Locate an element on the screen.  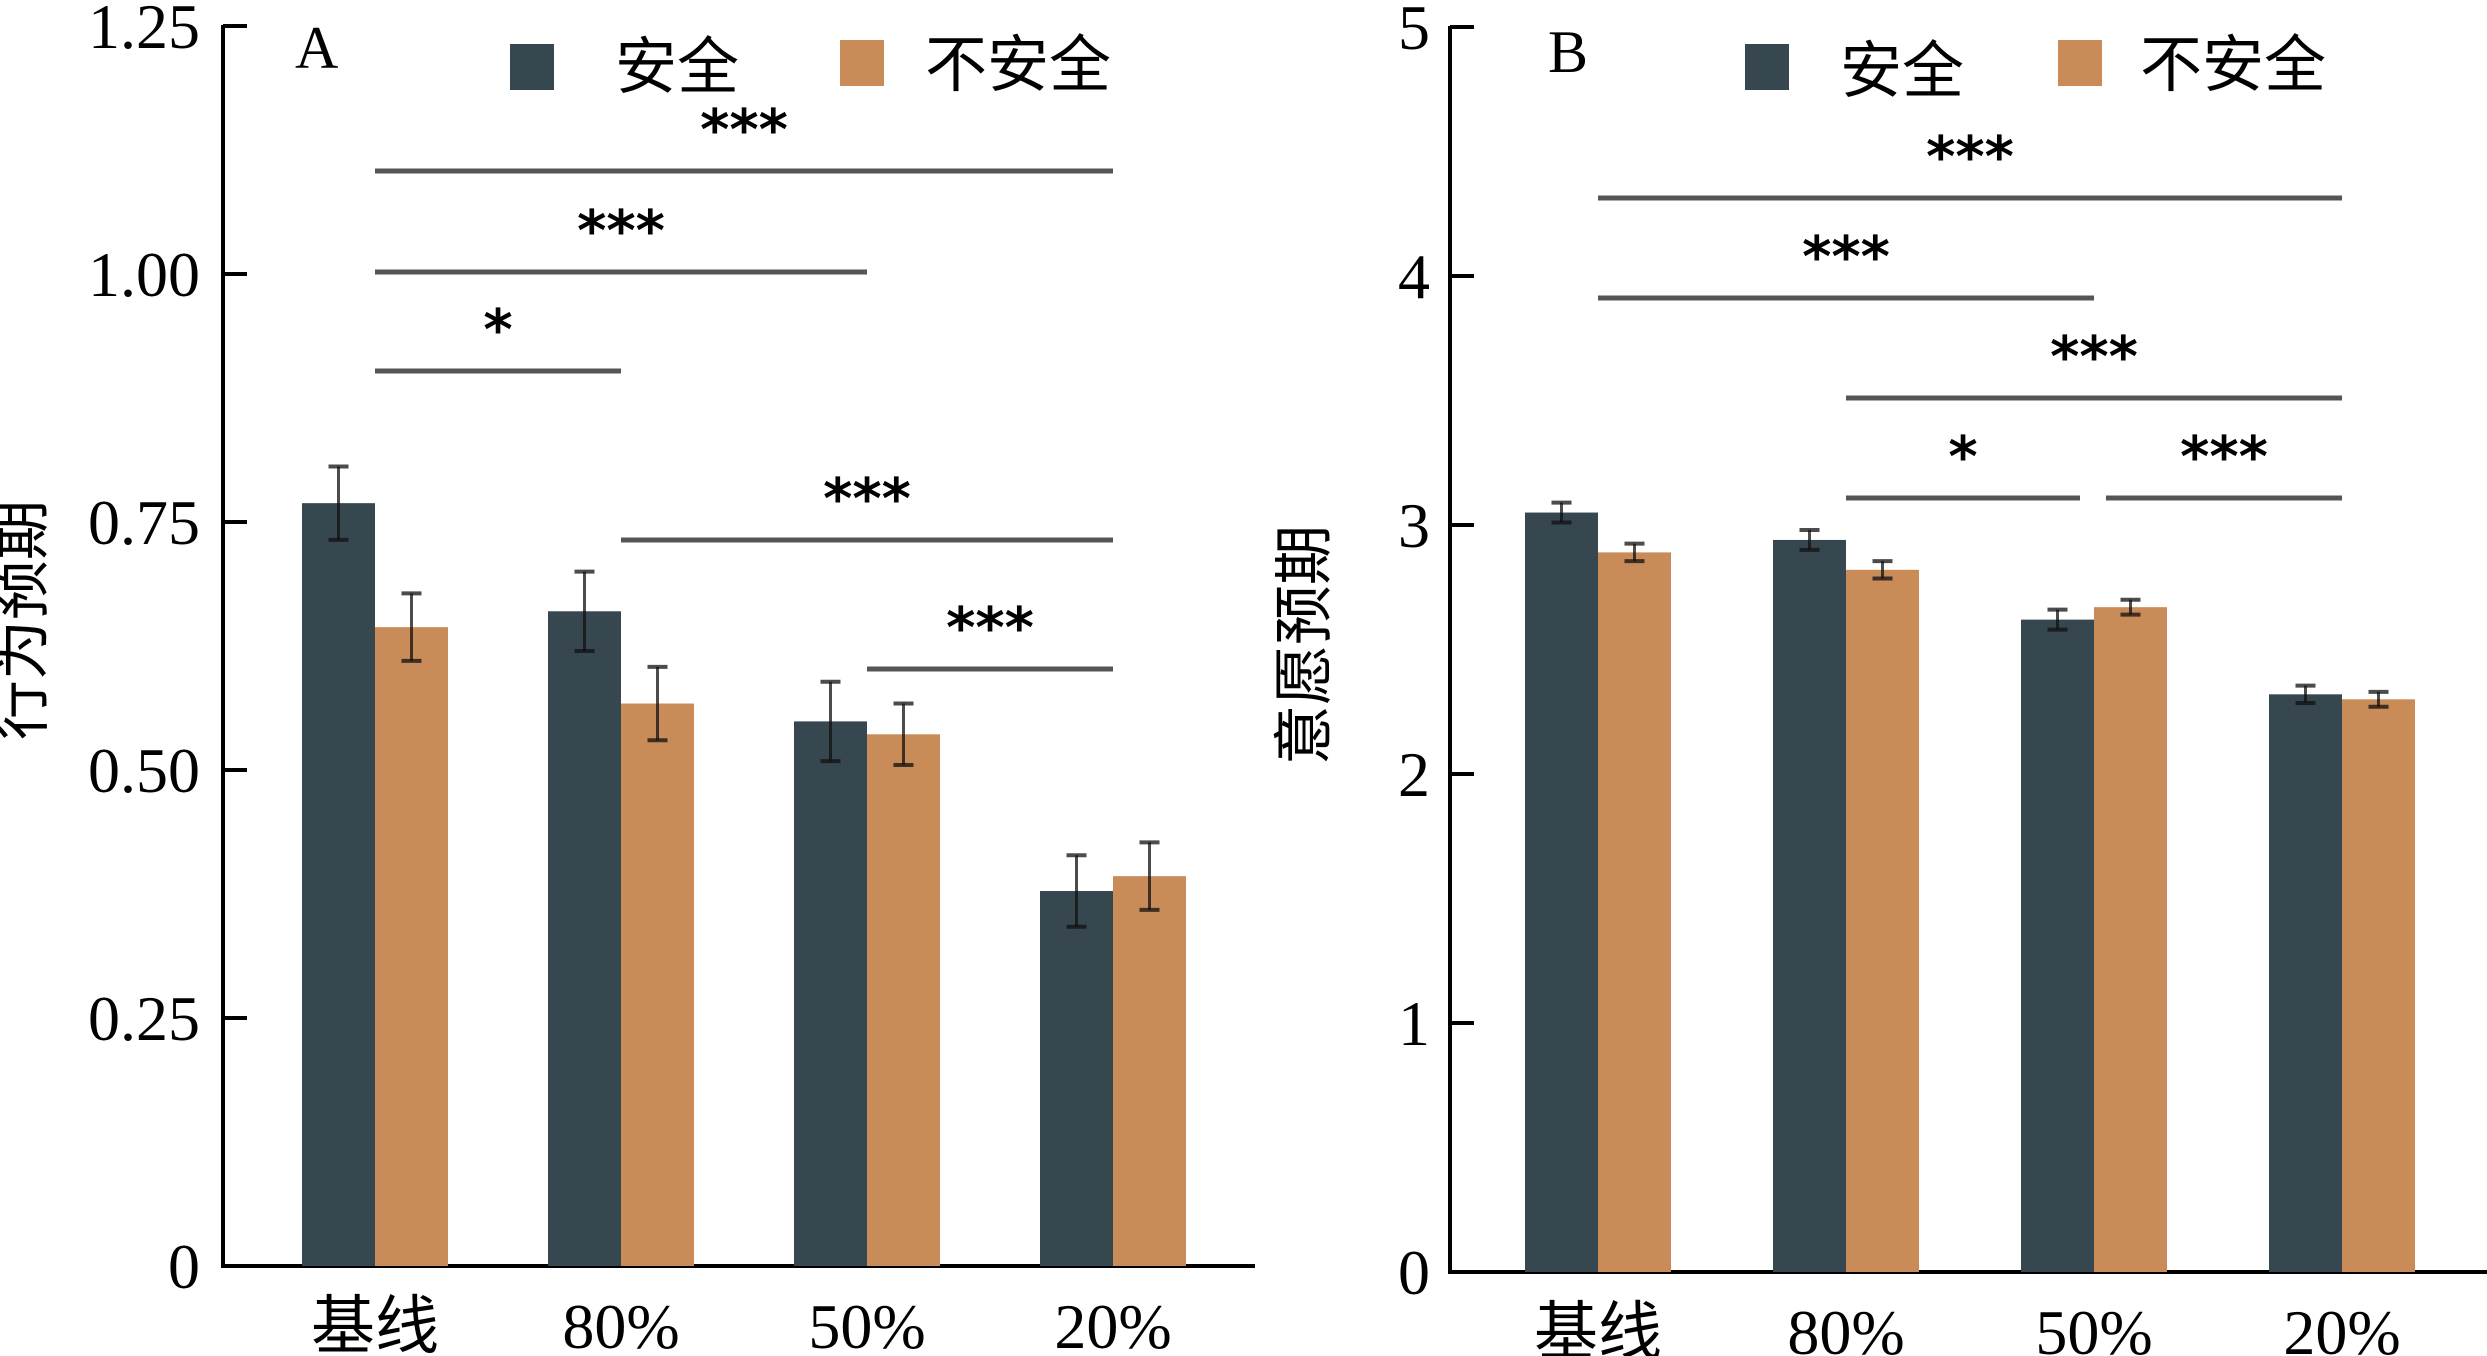
y-axis-title: 意愿预期 is located at coordinates (1305, 645).